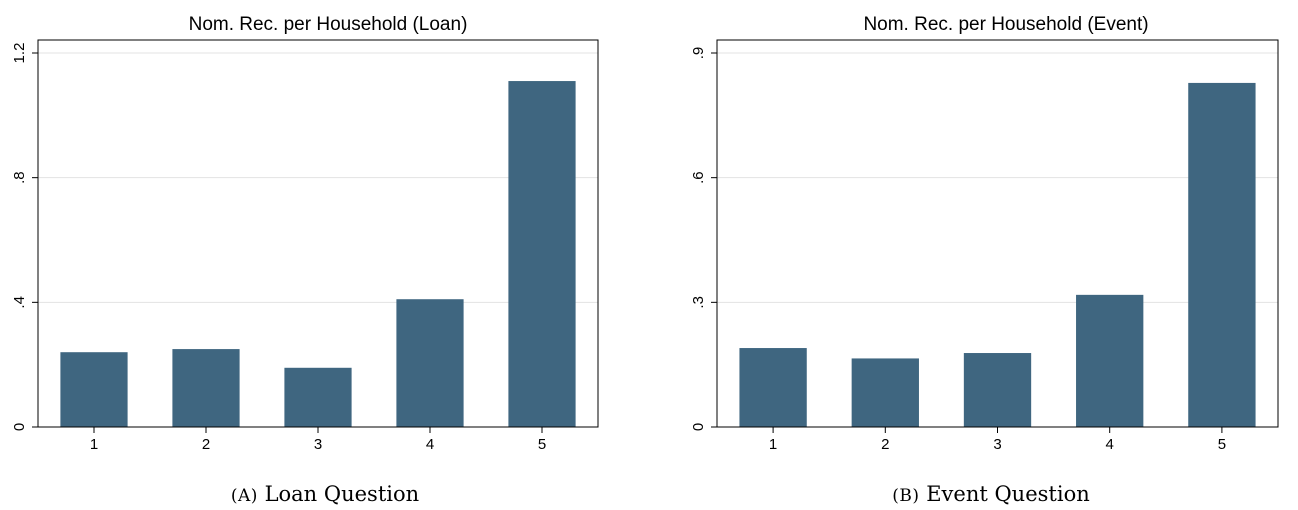 This screenshot has height=510, width=1298. Describe the element at coordinates (19, 53) in the screenshot. I see `y-tick-label: 1.2` at that location.